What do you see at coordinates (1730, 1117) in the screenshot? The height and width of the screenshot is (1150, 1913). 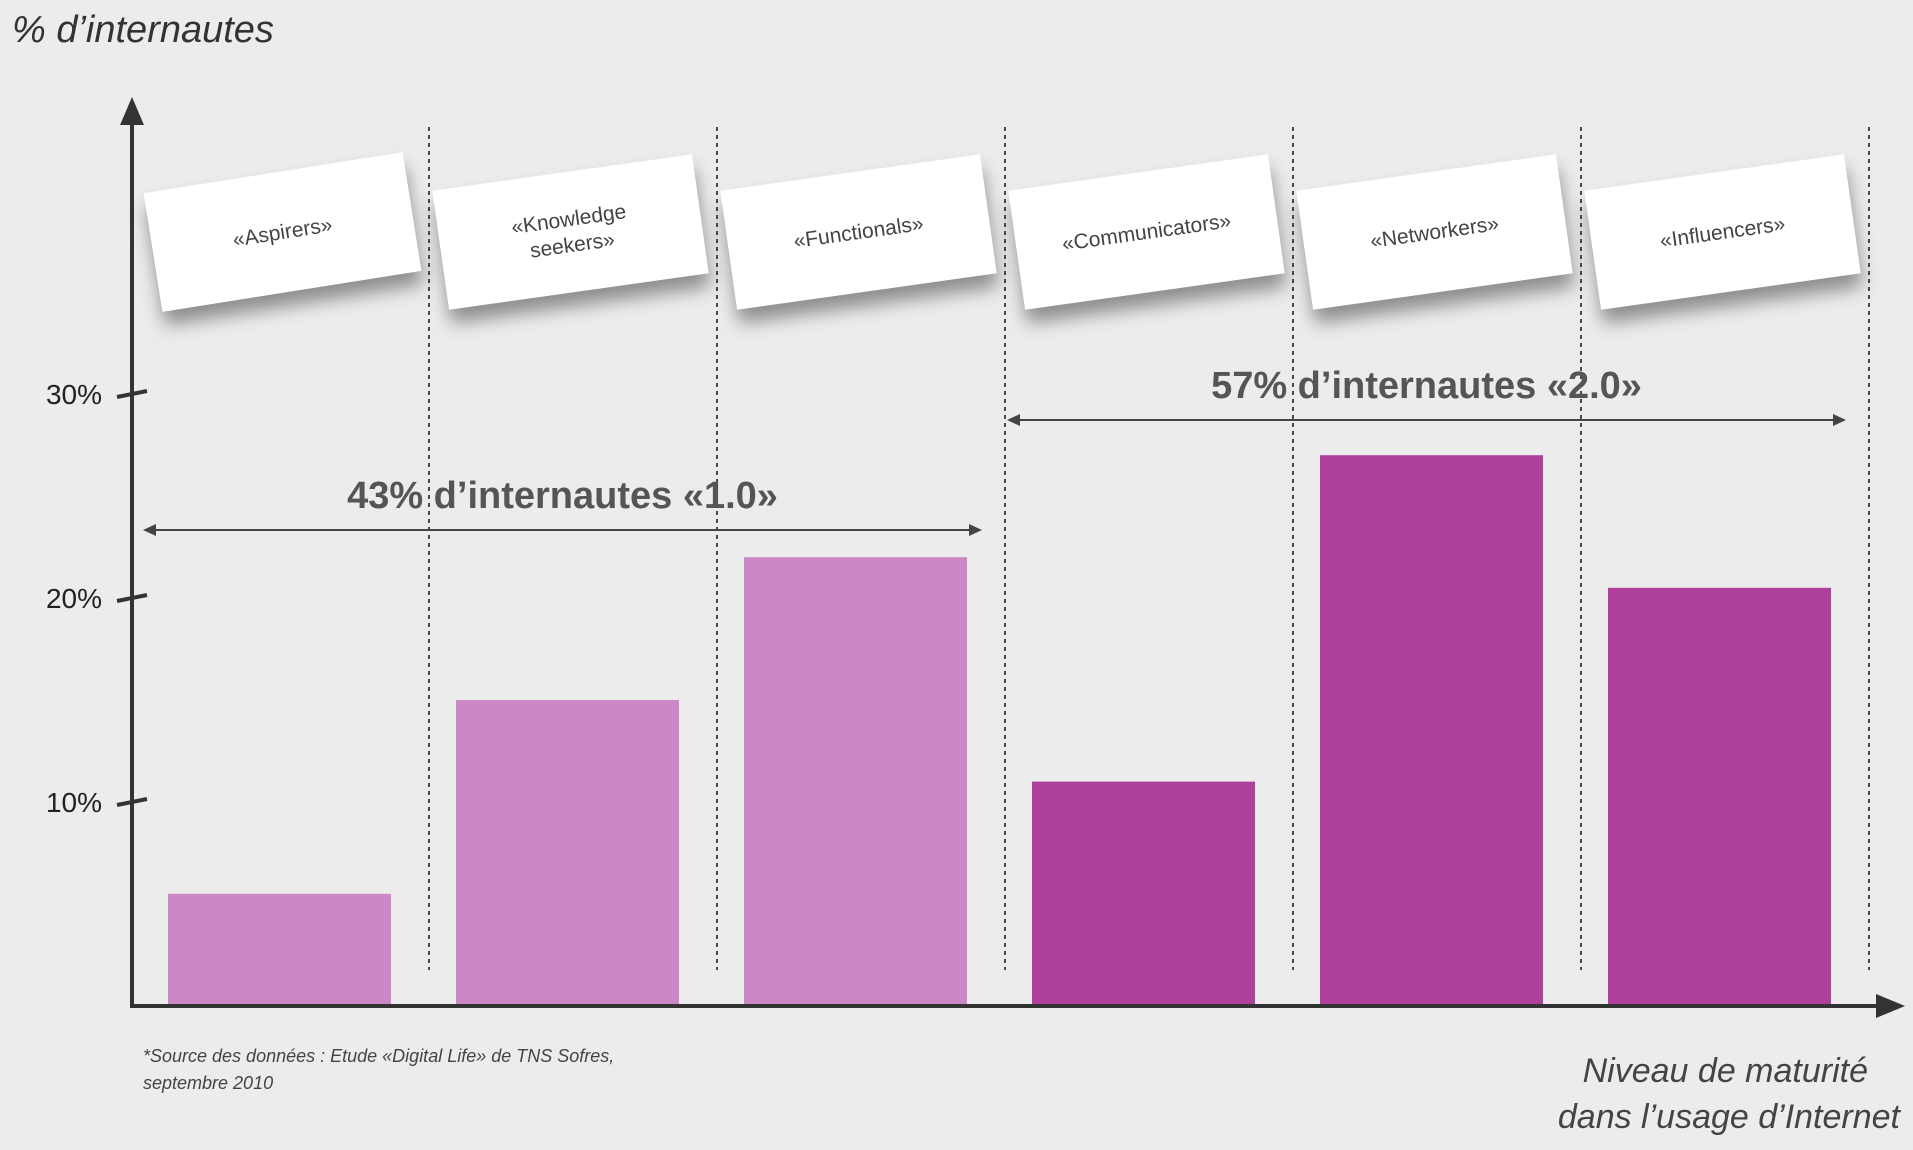 I see `x-axis-label-line-2: dans l’usage d’Internet` at bounding box center [1730, 1117].